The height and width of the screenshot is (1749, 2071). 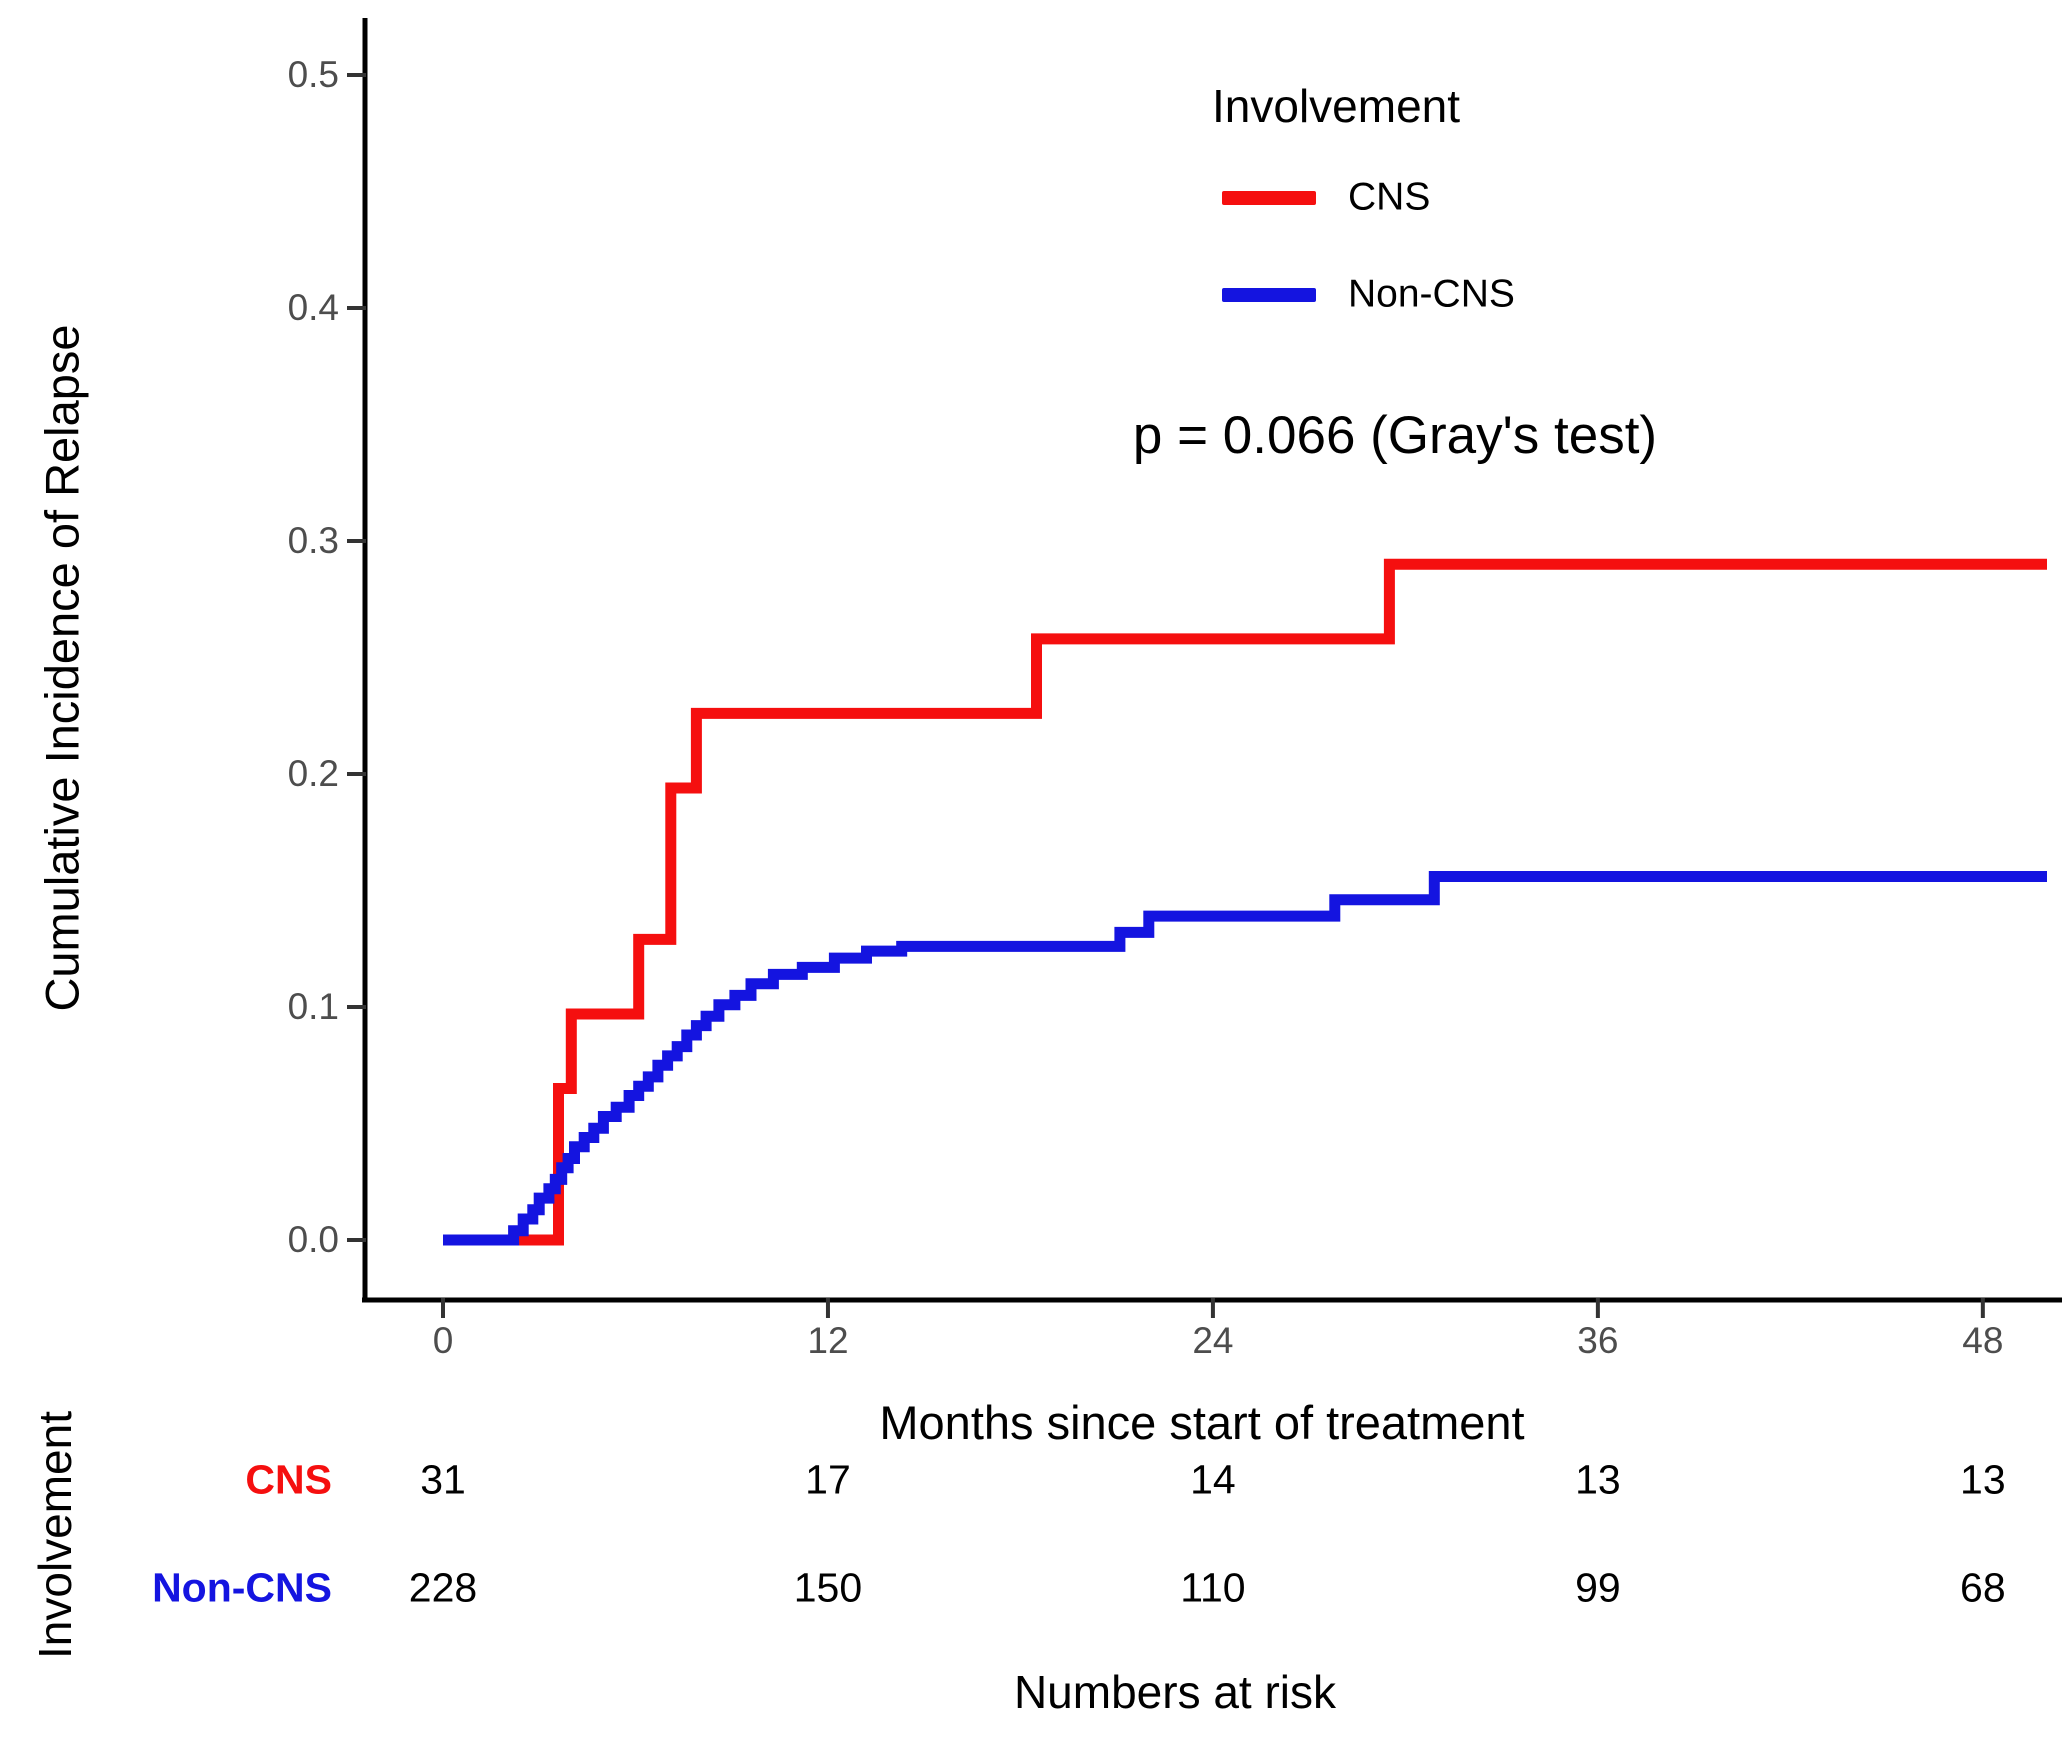 I want to click on legend-label-non-cns: Non-CNS, so click(x=1431, y=294).